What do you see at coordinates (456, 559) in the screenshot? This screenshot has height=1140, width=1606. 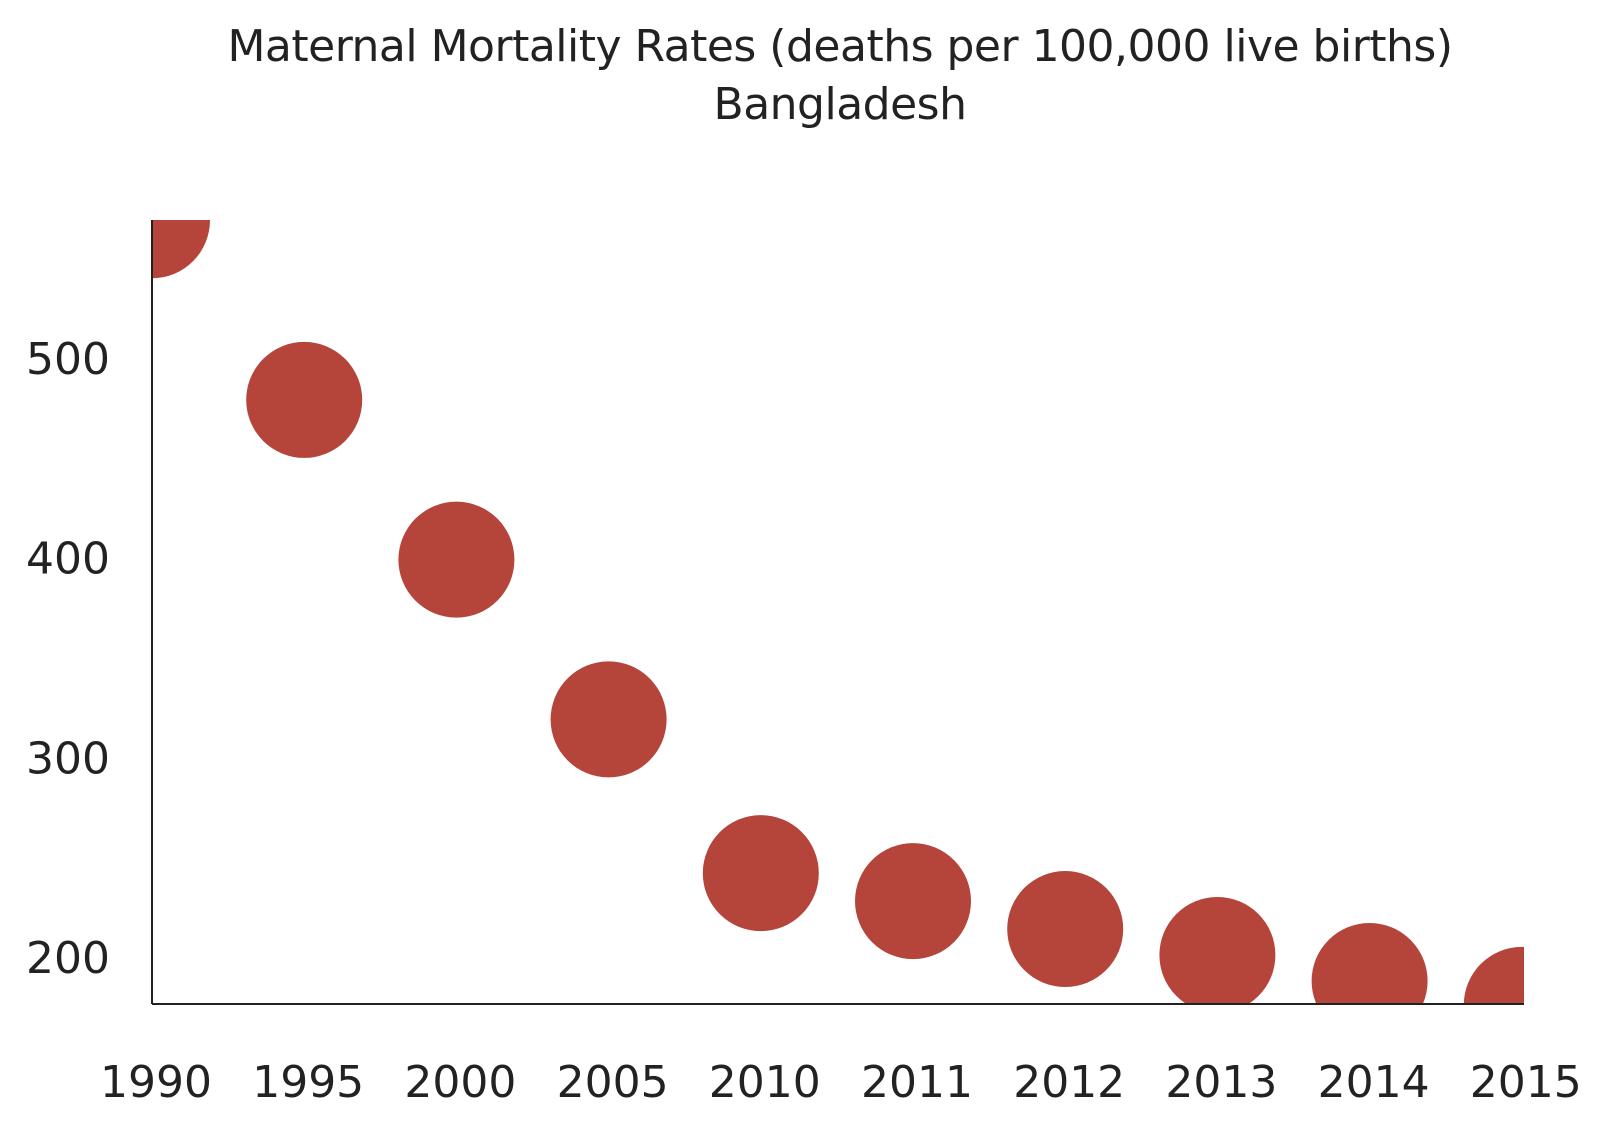 I see `data-point-2000` at bounding box center [456, 559].